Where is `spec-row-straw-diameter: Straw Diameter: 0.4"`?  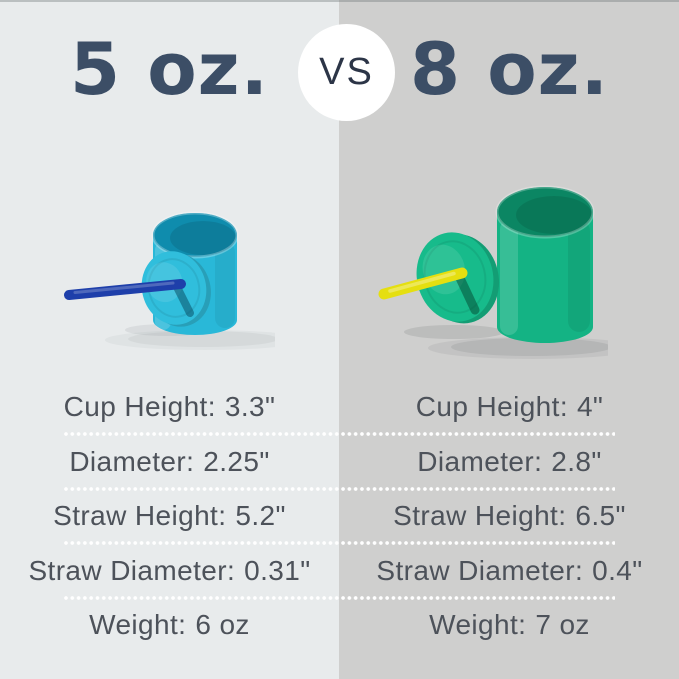 spec-row-straw-diameter: Straw Diameter: 0.4" is located at coordinates (509, 571).